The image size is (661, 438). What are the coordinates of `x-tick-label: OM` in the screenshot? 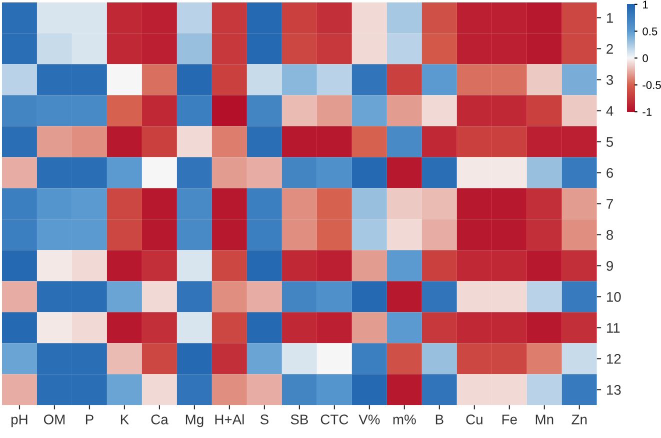 It's located at (54, 419).